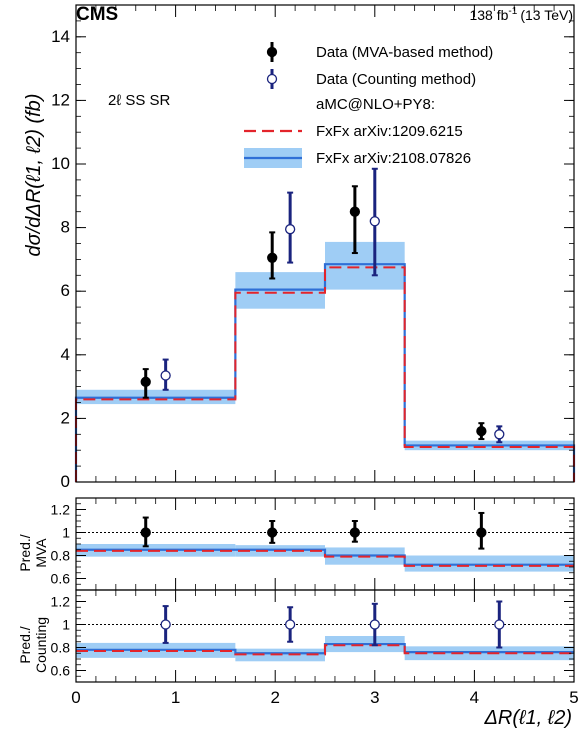  I want to click on y-tick-label: 14, so click(60, 36).